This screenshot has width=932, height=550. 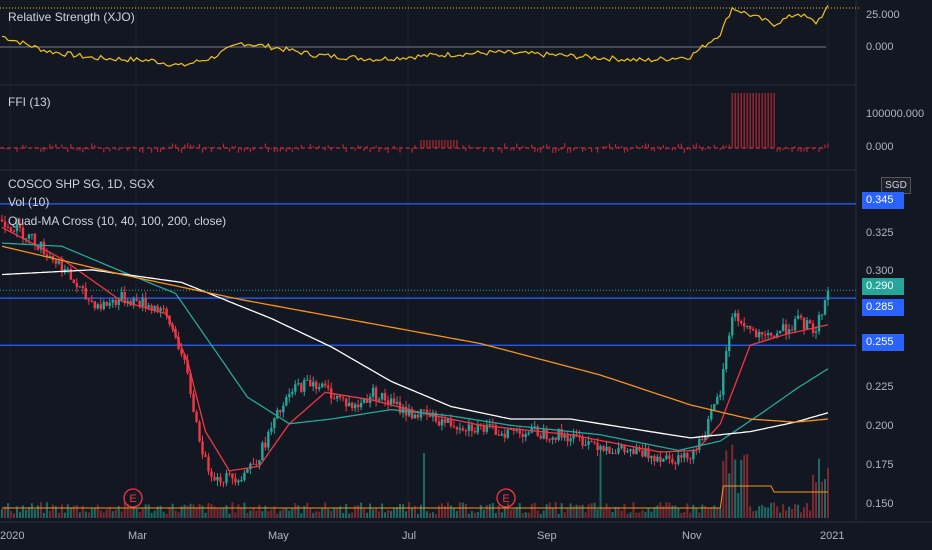 What do you see at coordinates (278, 536) in the screenshot?
I see `x-tick-may: May` at bounding box center [278, 536].